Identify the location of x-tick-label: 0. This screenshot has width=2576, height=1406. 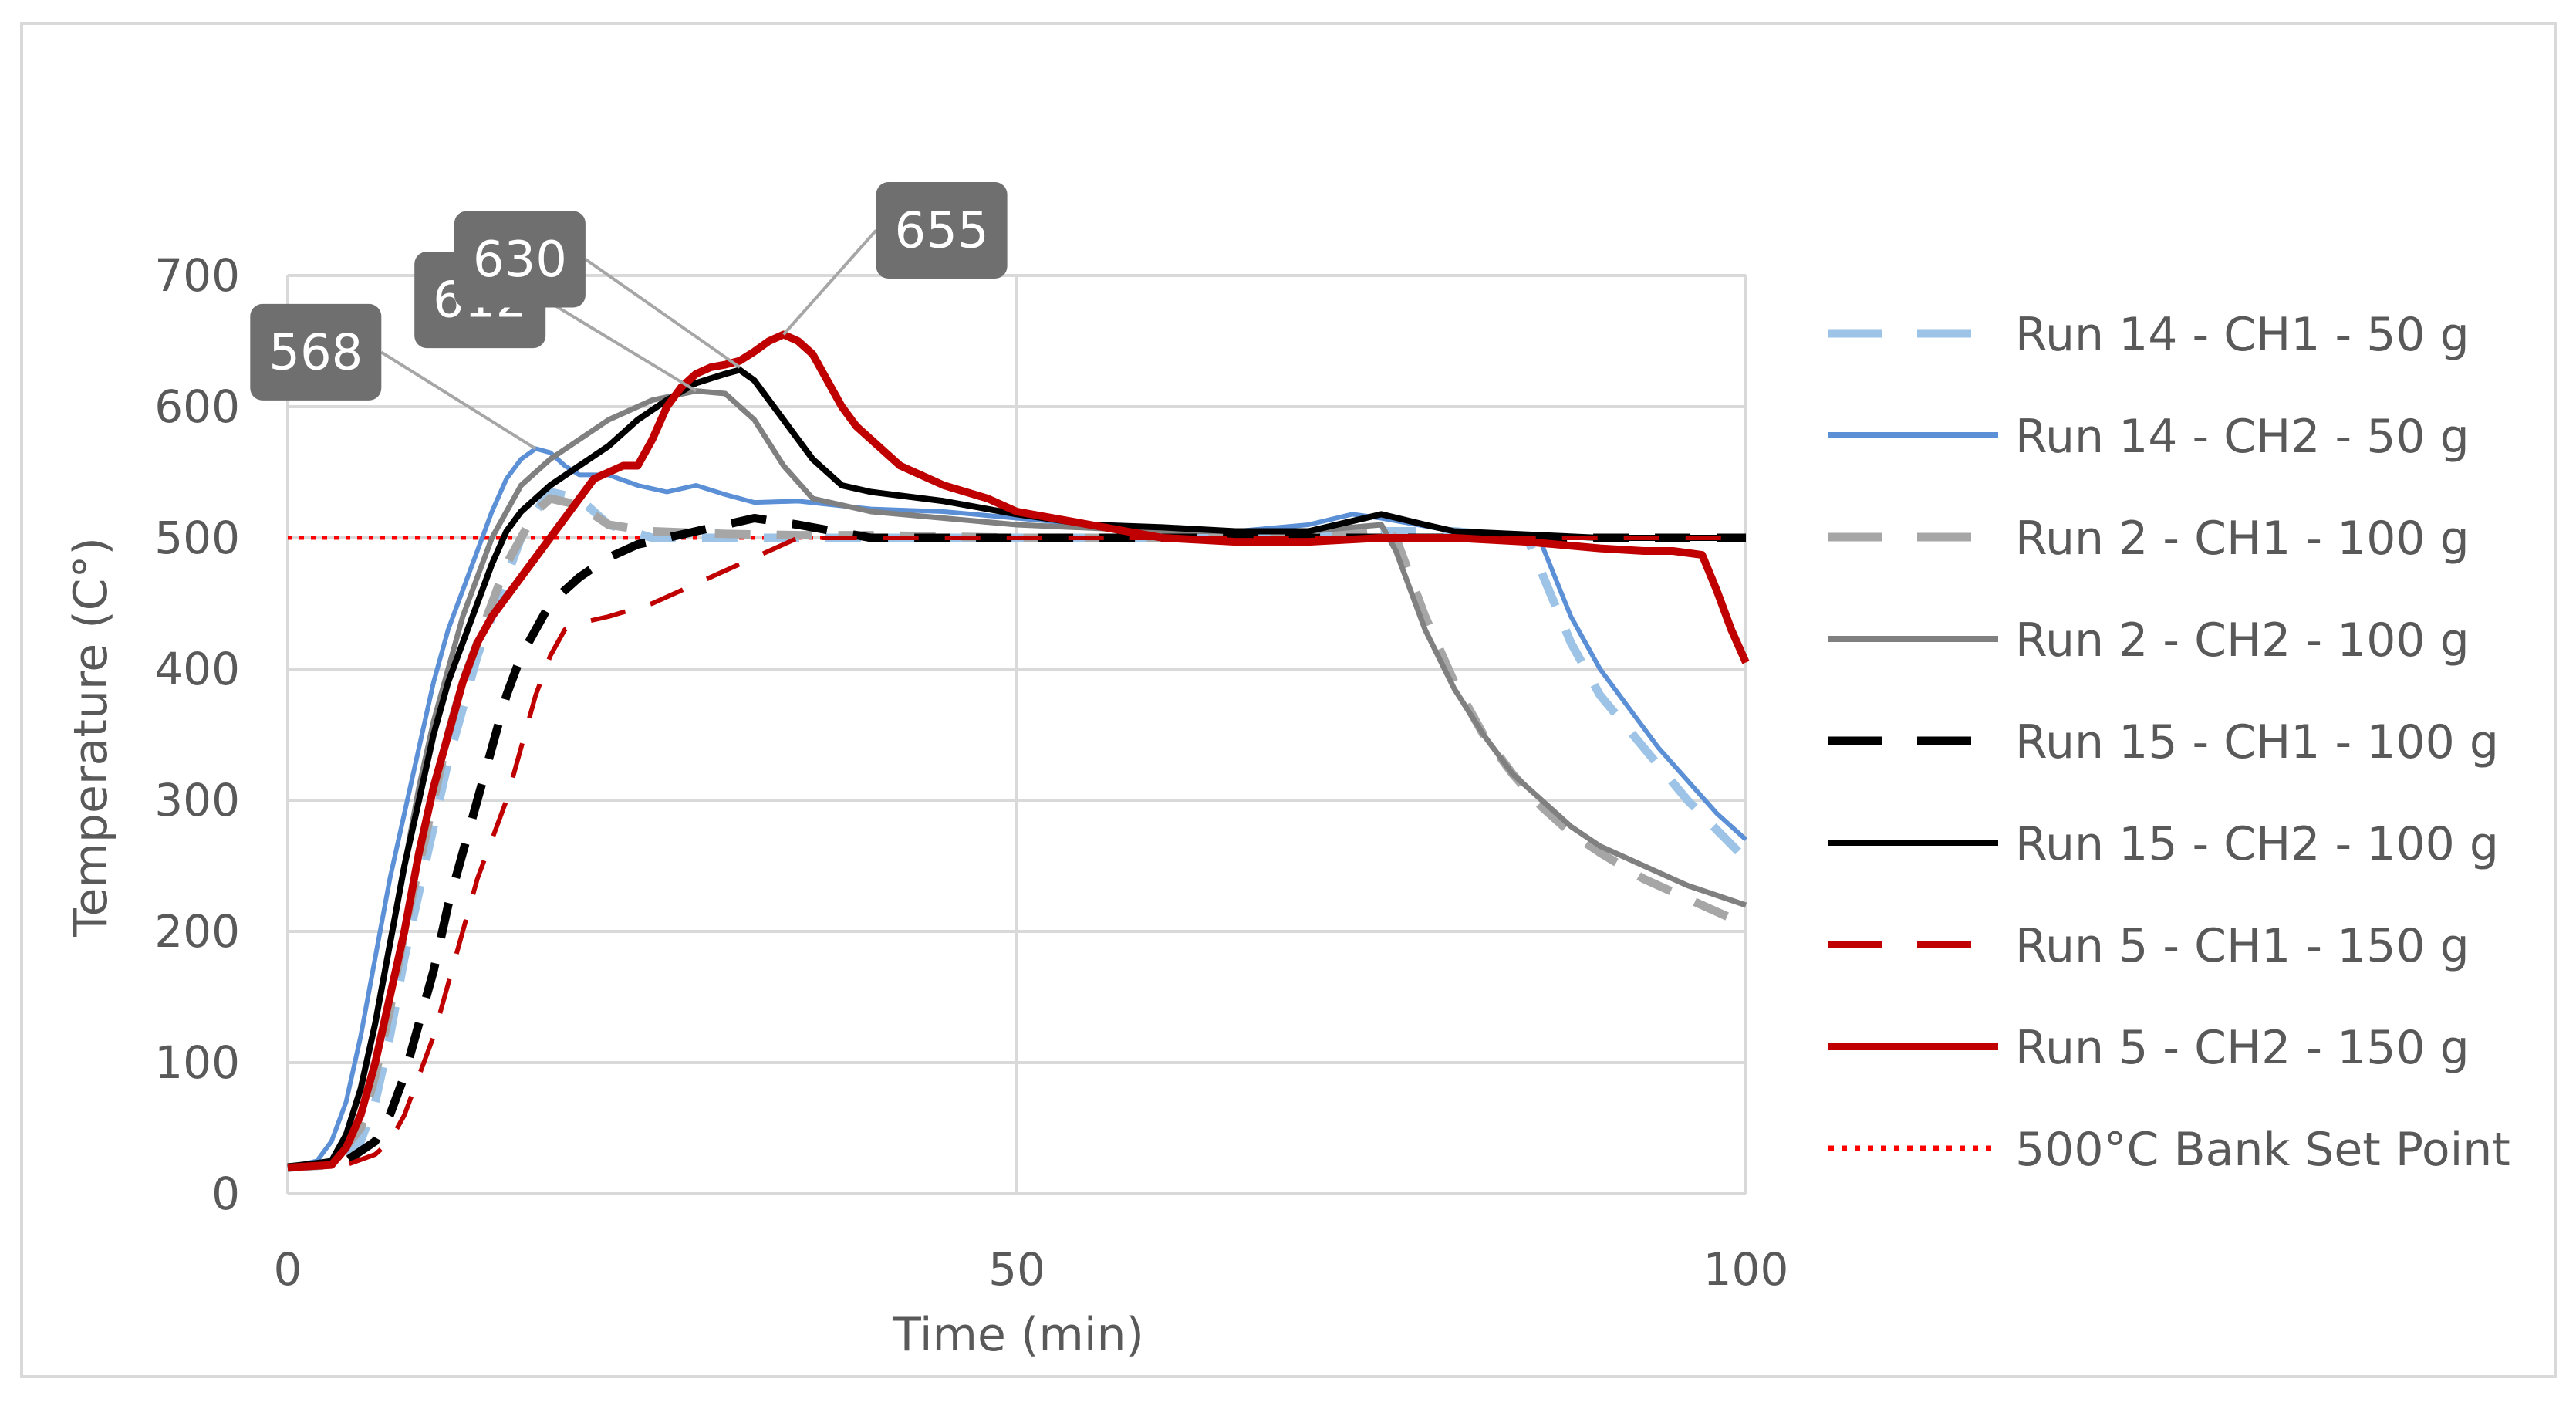
(288, 1269).